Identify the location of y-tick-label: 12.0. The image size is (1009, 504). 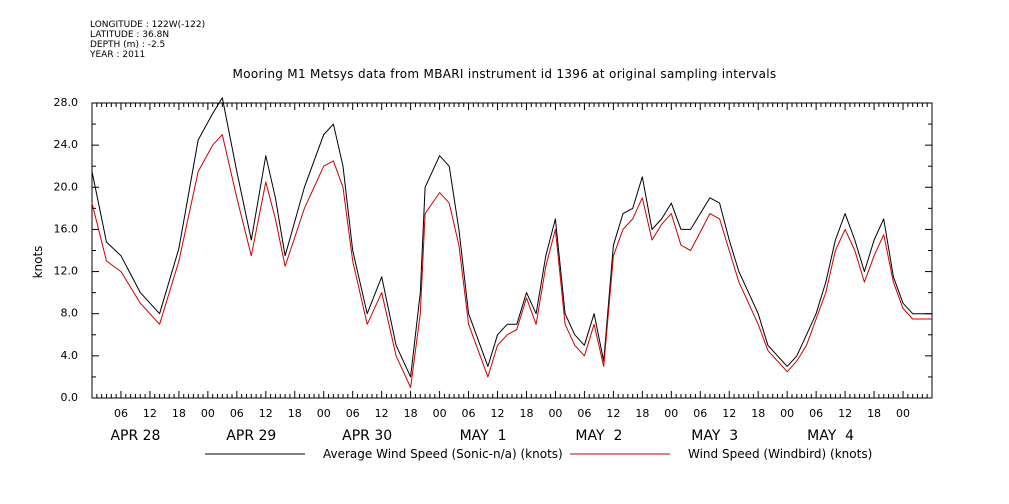
(66, 271).